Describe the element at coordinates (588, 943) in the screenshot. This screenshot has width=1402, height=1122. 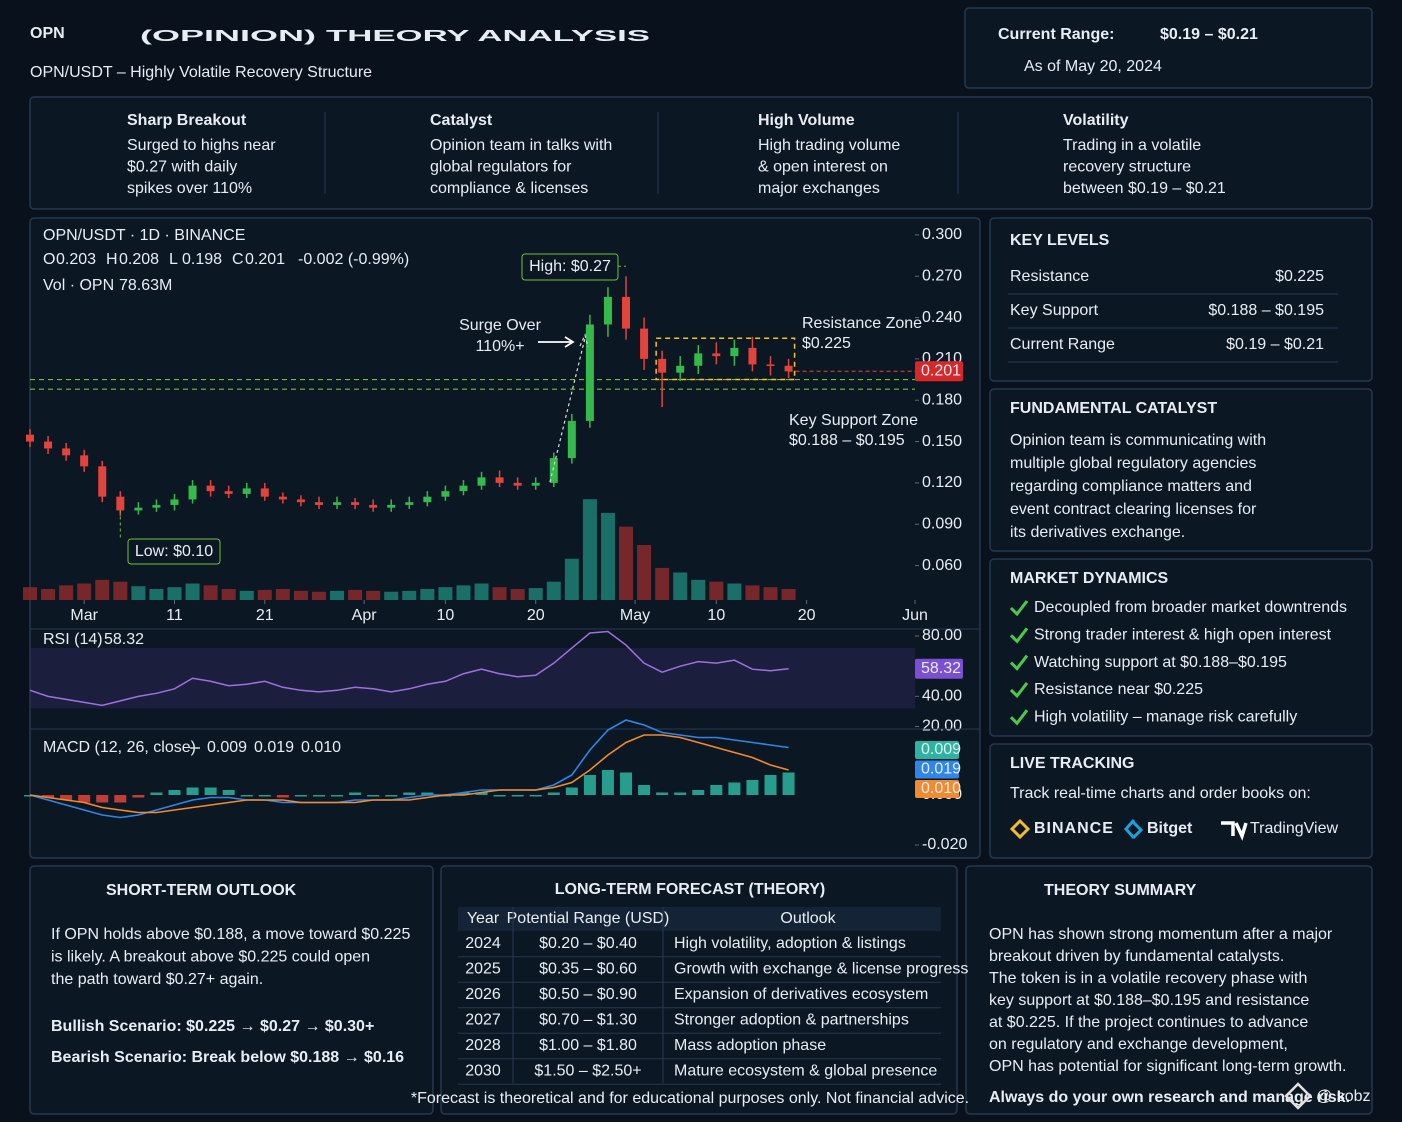
I see `table-range: $0.20 – $0.40` at that location.